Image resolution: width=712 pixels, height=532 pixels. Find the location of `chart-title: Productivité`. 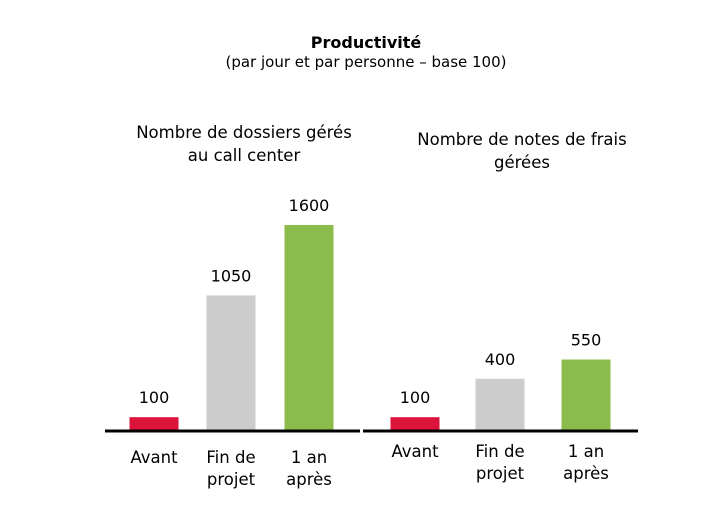

chart-title: Productivité is located at coordinates (366, 42).